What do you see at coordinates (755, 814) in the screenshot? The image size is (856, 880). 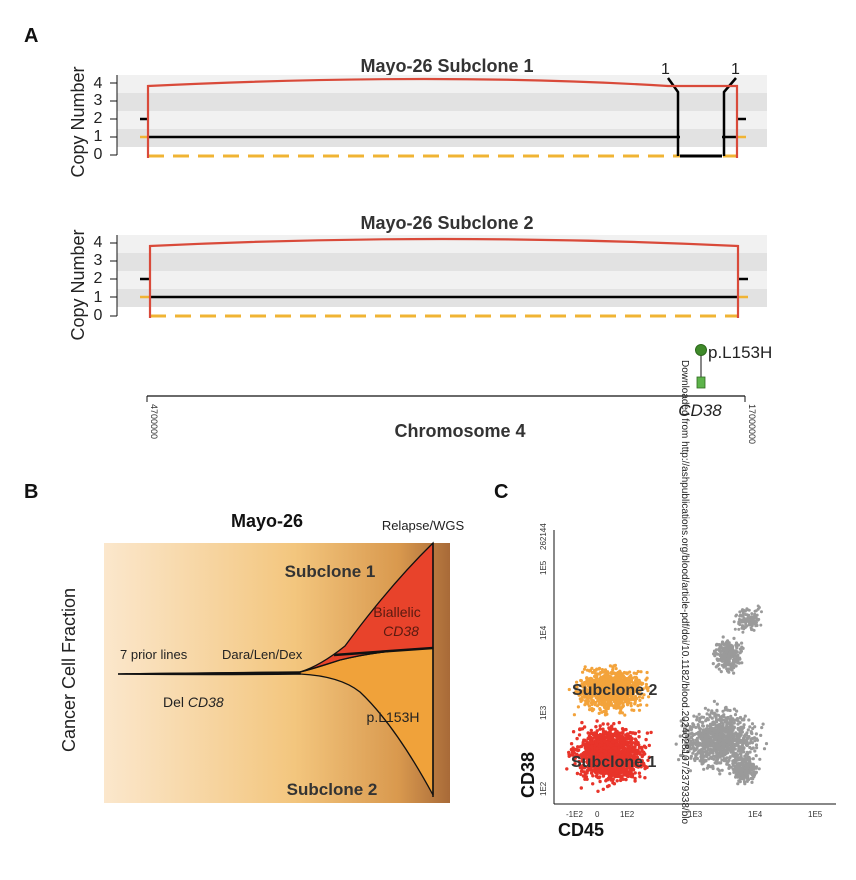 I see `xtick-1e4: 1E4` at bounding box center [755, 814].